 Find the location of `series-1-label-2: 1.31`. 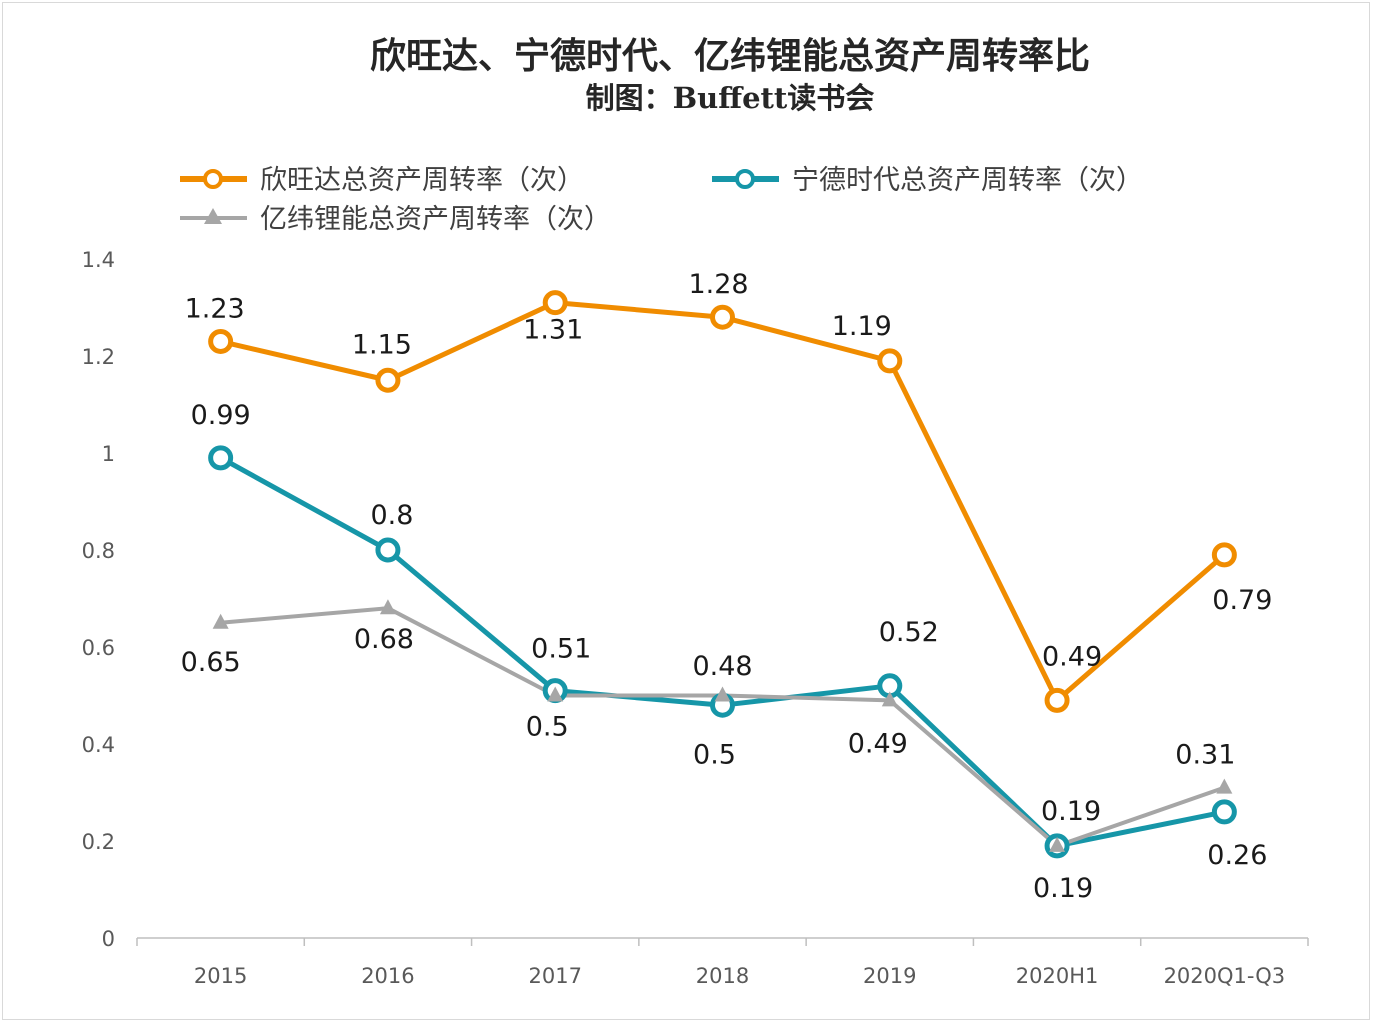

series-1-label-2: 1.31 is located at coordinates (553, 330).